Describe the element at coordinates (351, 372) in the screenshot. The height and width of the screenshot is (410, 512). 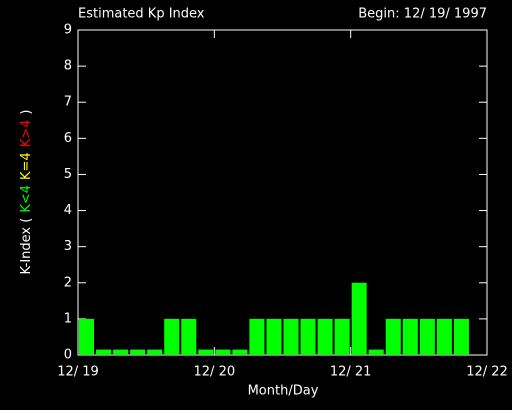
I see `x-tick-label: 12/ 21` at that location.